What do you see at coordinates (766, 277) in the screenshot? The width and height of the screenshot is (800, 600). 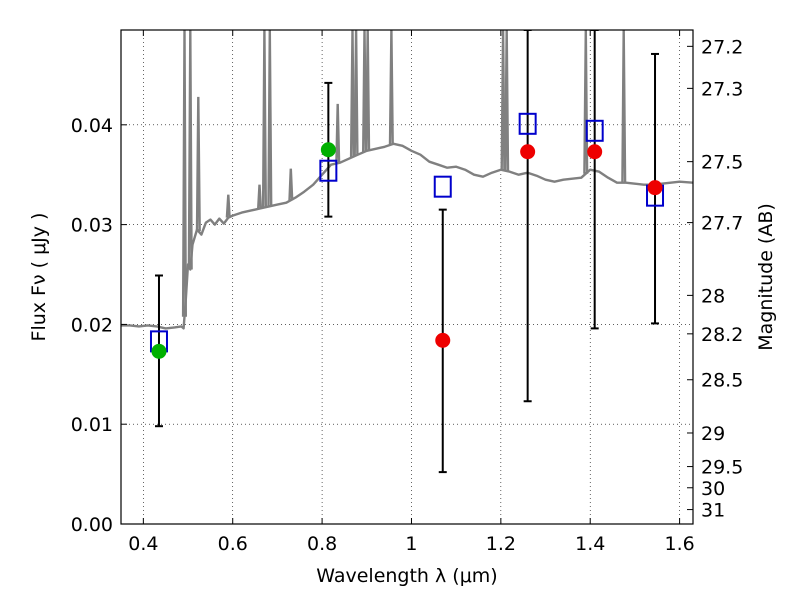 I see `right-axis-title: Magnitude (AB)` at bounding box center [766, 277].